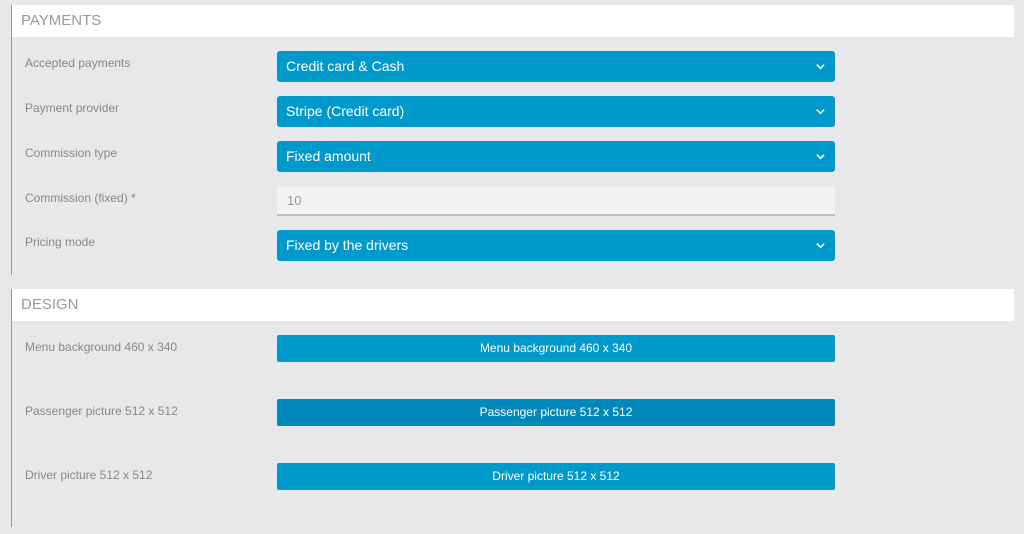 The image size is (1024, 534). What do you see at coordinates (89, 475) in the screenshot?
I see `field-label: Driver picture 512 x 512` at bounding box center [89, 475].